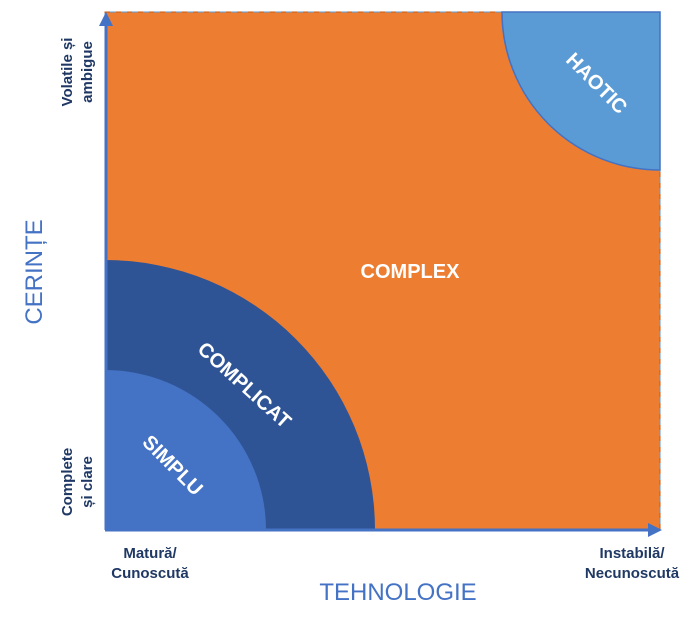  Describe the element at coordinates (632, 573) in the screenshot. I see `x-axis-high-label-2: Necunoscută` at that location.